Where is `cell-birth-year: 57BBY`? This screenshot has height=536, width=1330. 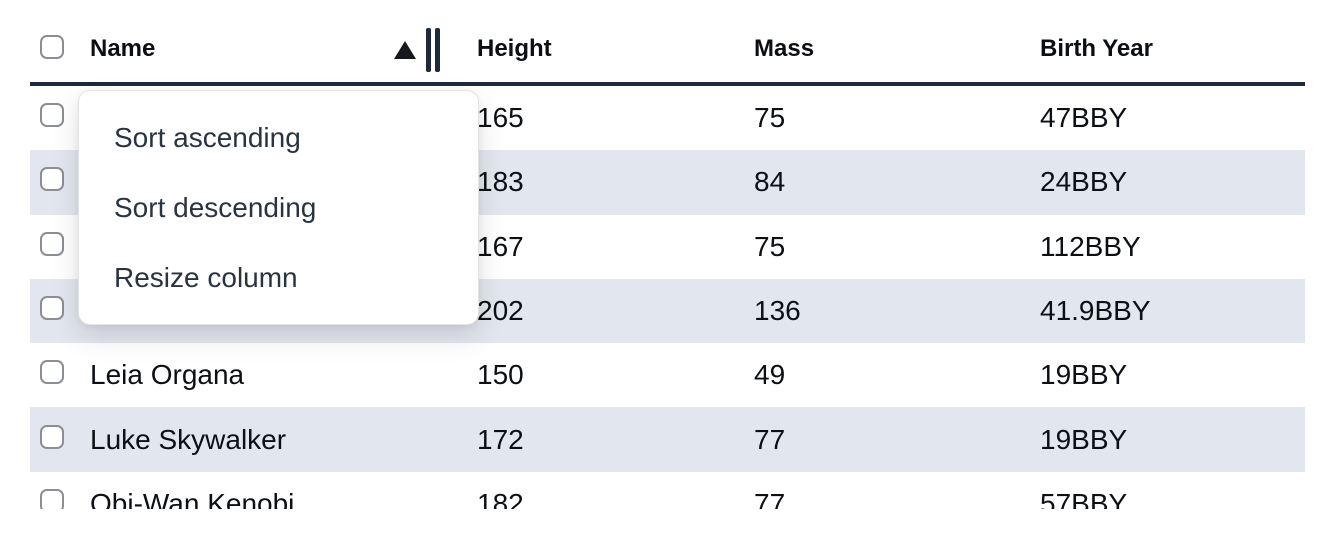 cell-birth-year: 57BBY is located at coordinates (1084, 498).